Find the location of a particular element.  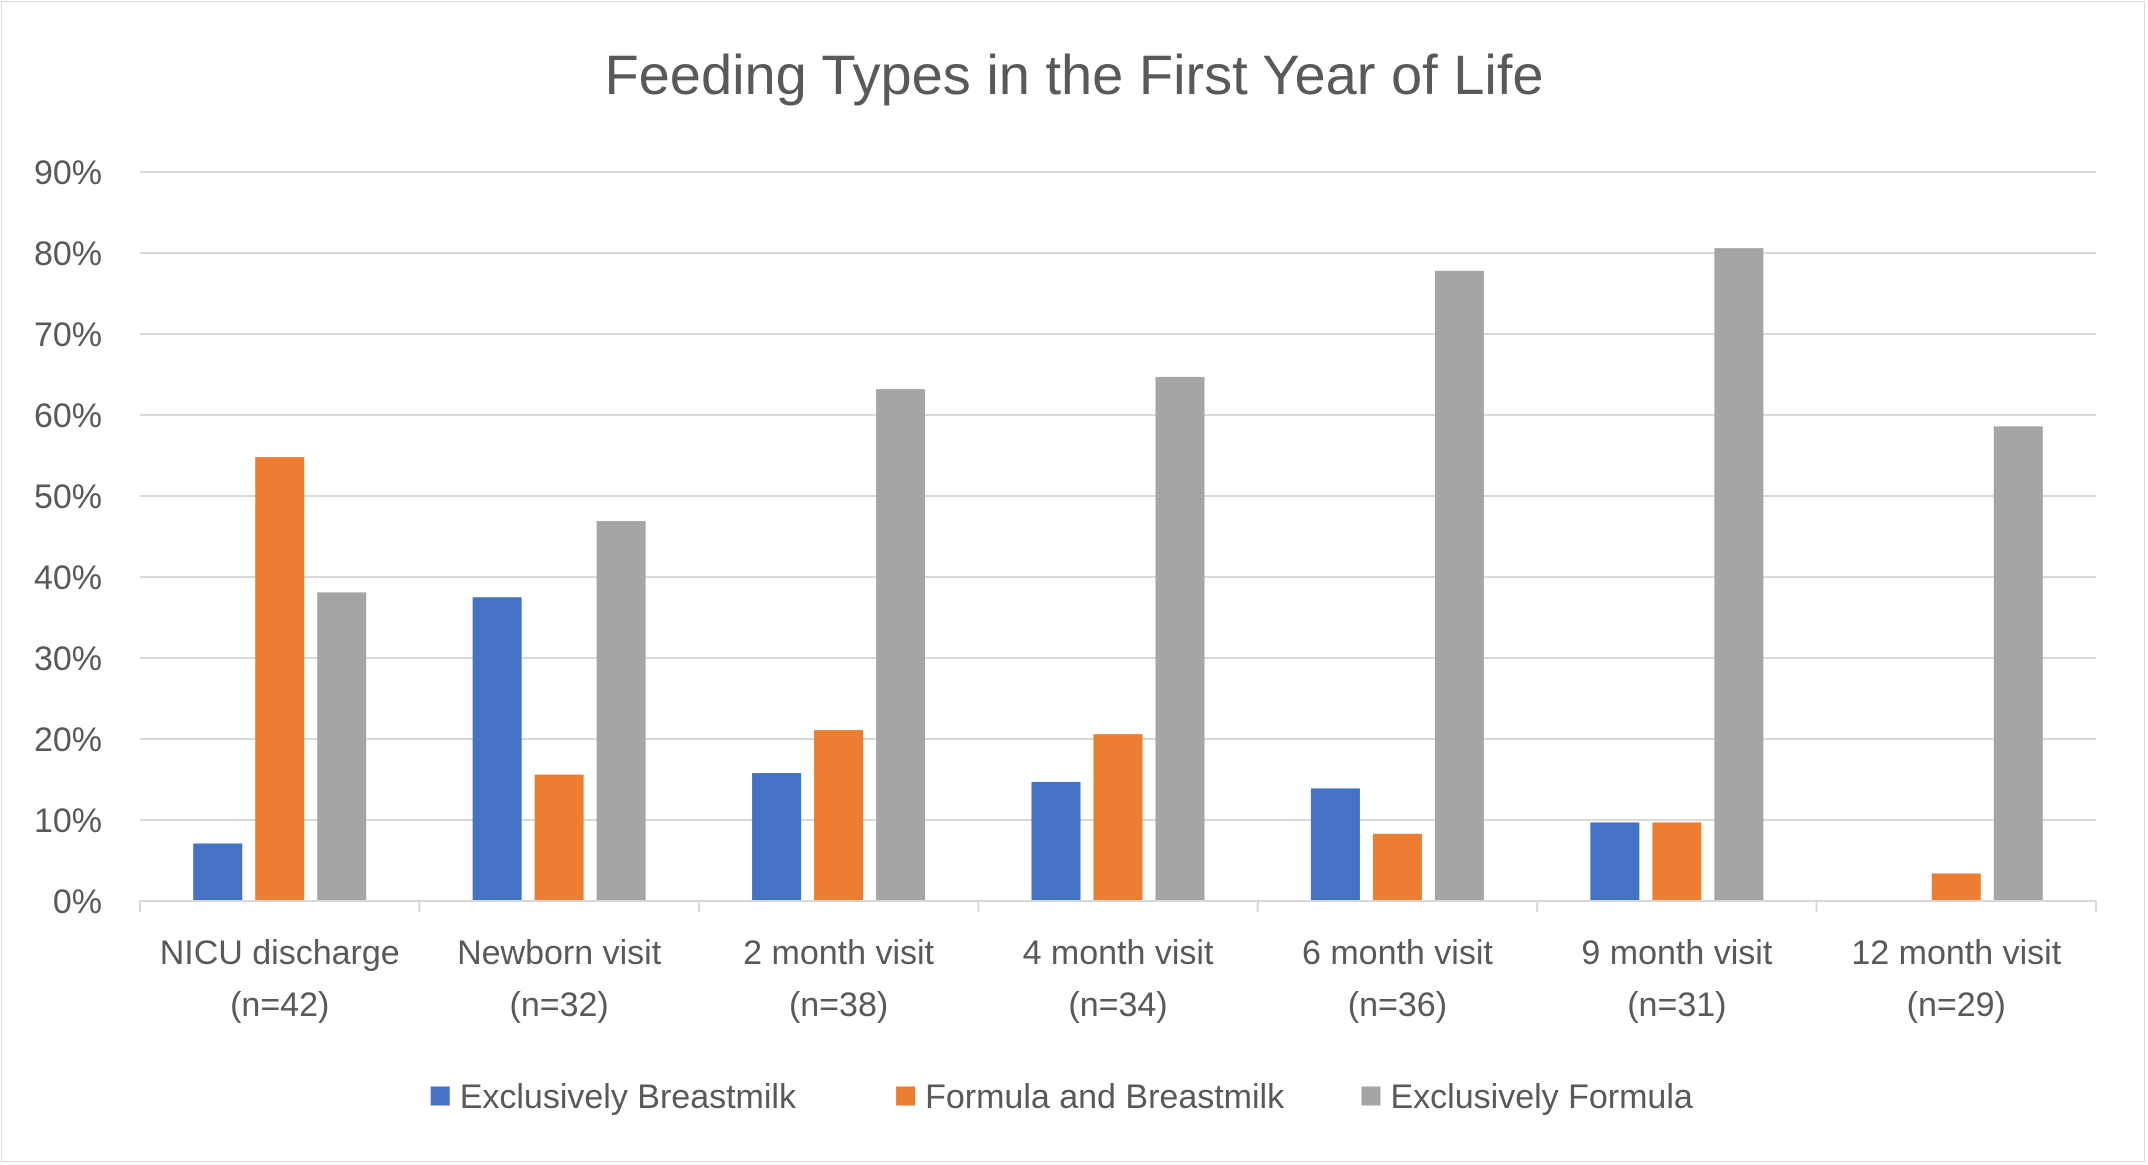

y-tick-label: 10% is located at coordinates (68, 821).